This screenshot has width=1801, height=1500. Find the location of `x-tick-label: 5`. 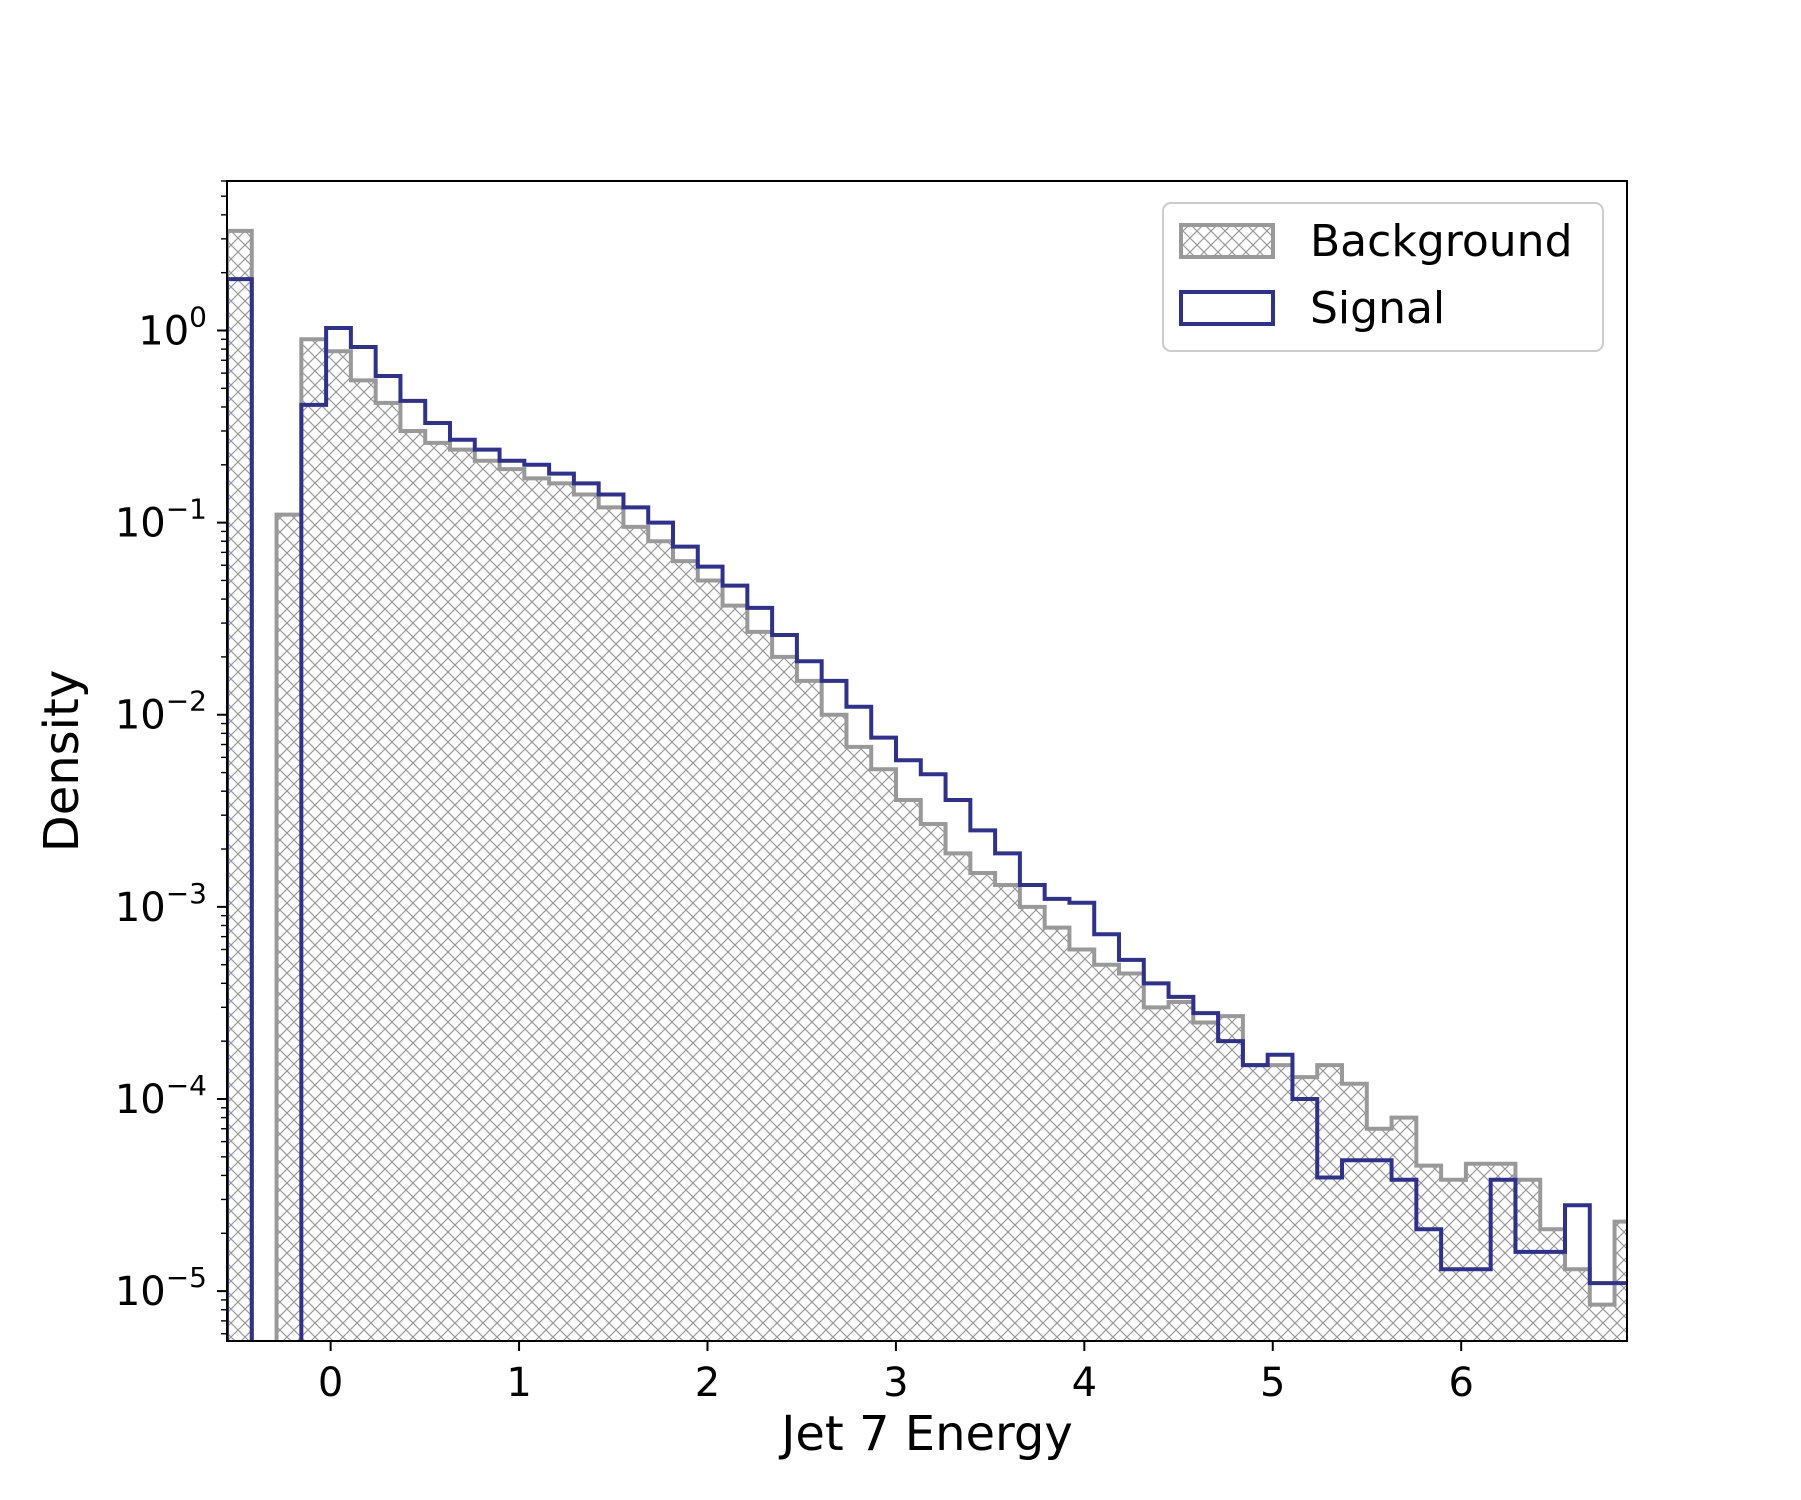

x-tick-label: 5 is located at coordinates (1272, 1383).